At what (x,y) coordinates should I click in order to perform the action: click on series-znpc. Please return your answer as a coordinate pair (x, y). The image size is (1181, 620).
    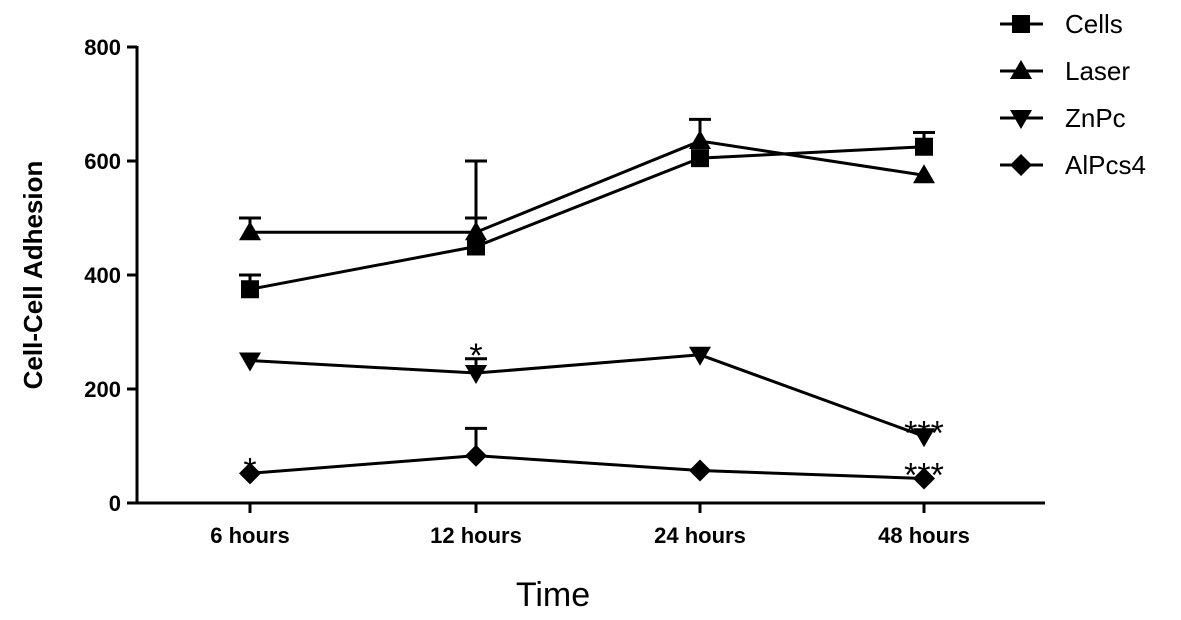
    Looking at the image, I should click on (587, 397).